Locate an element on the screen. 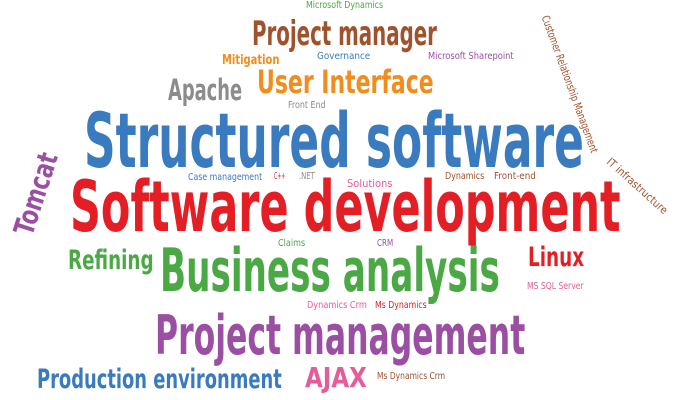  word-ajax: AJAX is located at coordinates (336, 377).